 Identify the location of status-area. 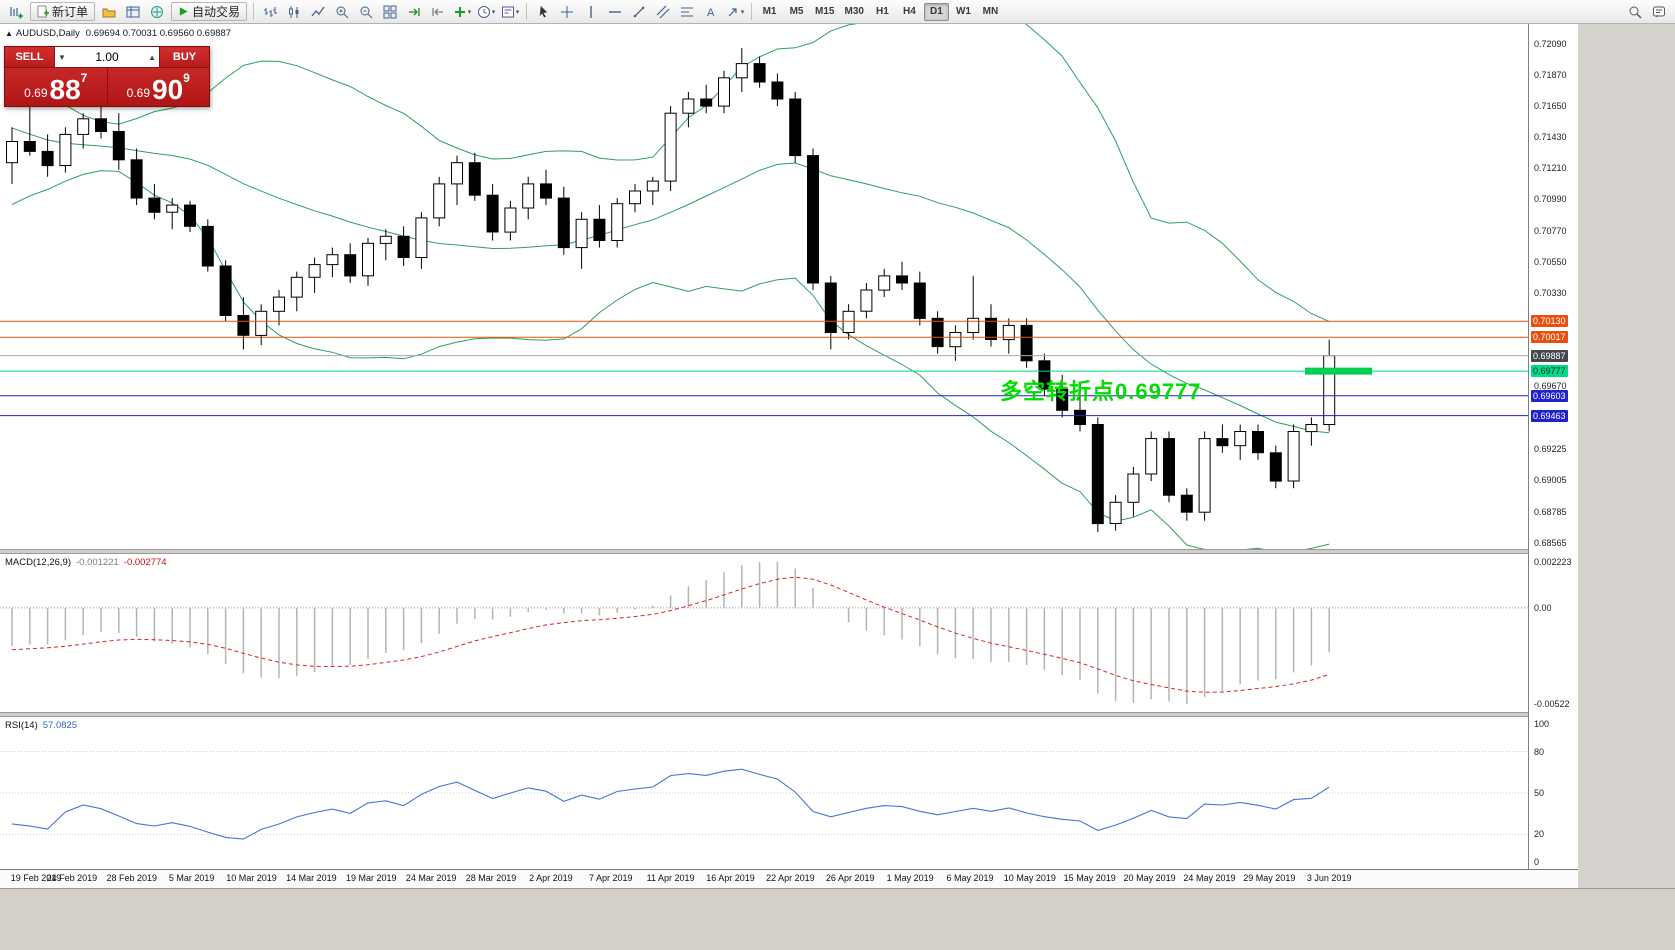
(837, 919).